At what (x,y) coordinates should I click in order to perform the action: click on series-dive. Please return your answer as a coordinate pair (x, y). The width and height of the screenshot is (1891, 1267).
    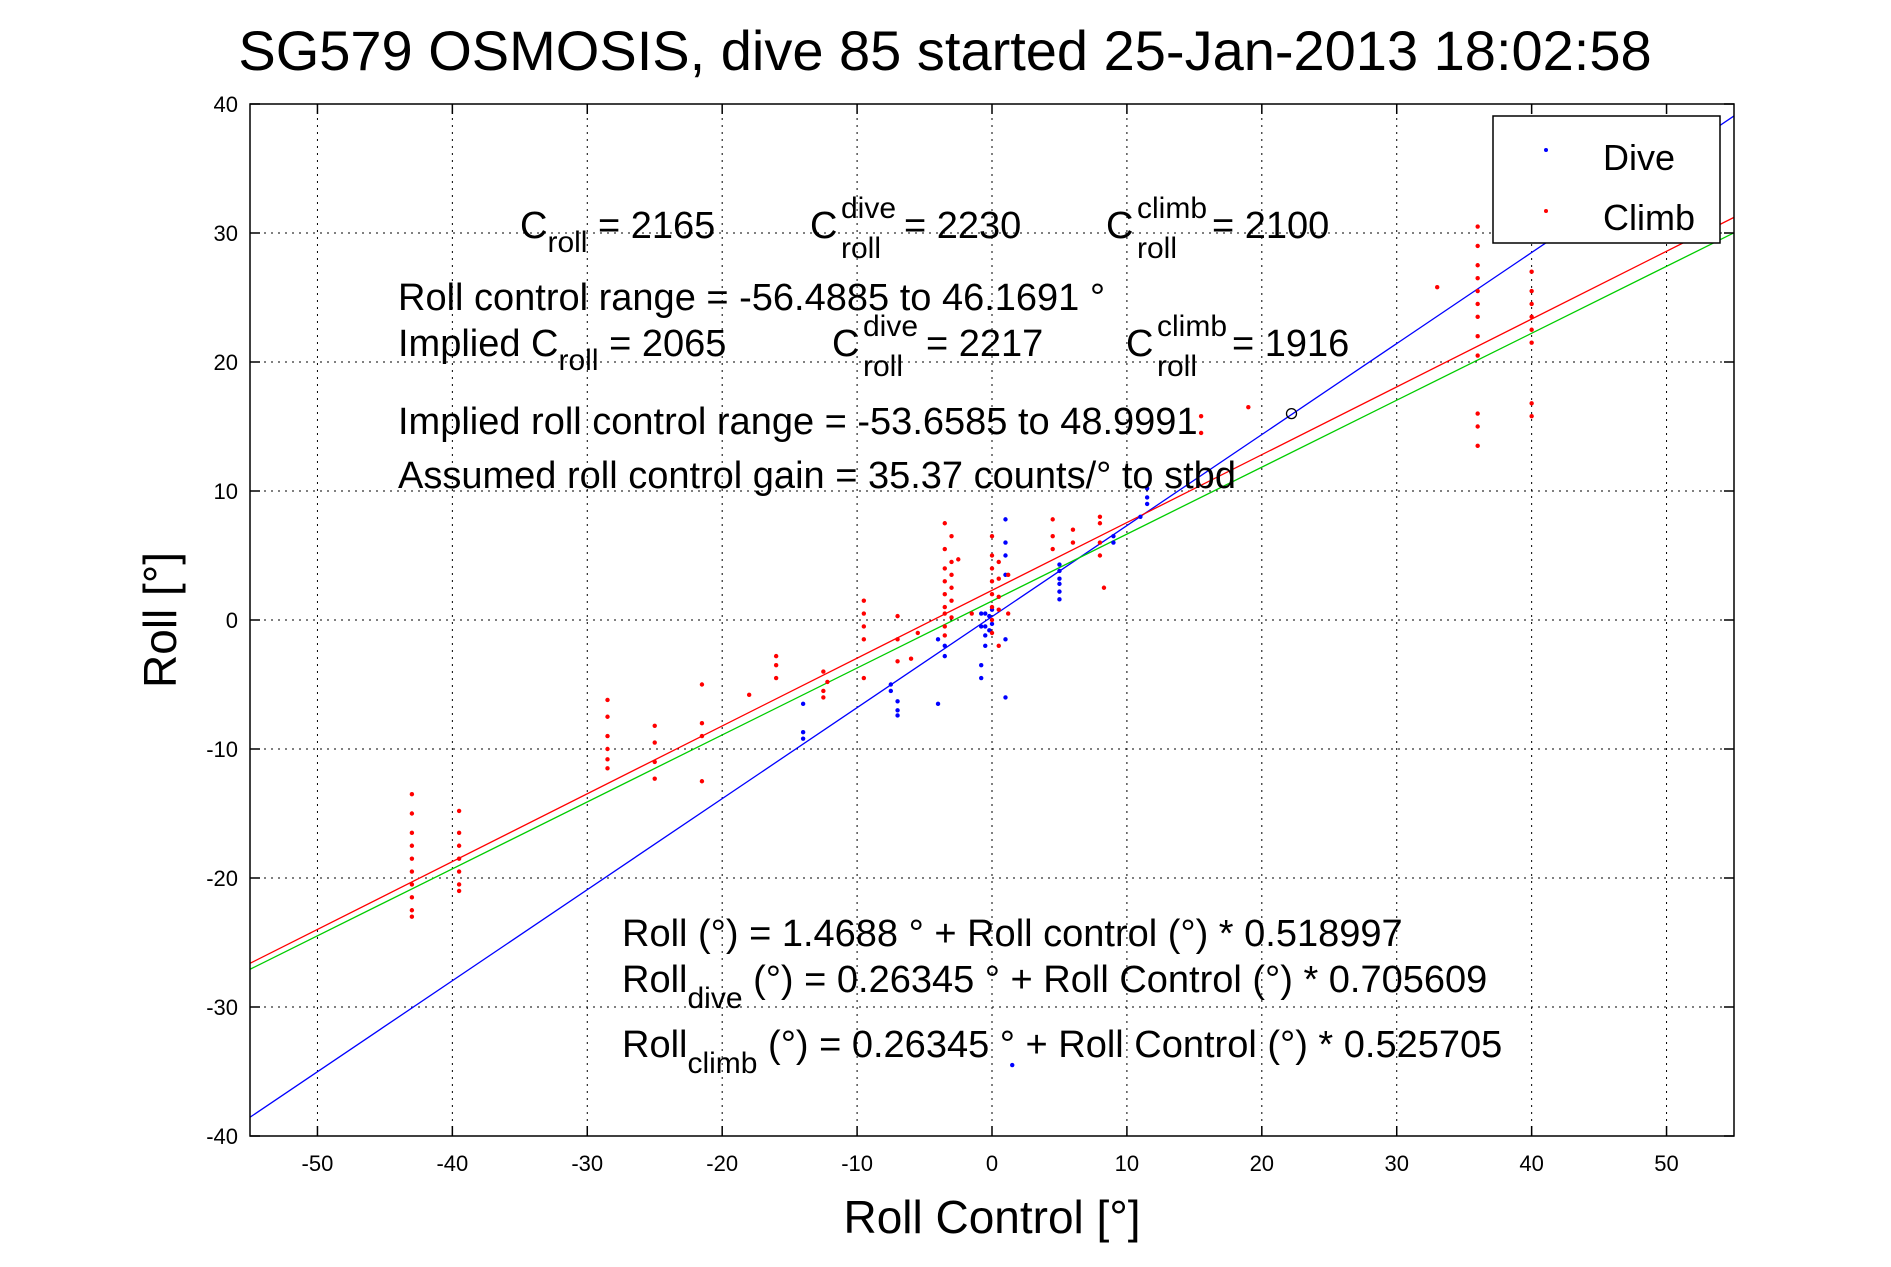
    Looking at the image, I should click on (975, 777).